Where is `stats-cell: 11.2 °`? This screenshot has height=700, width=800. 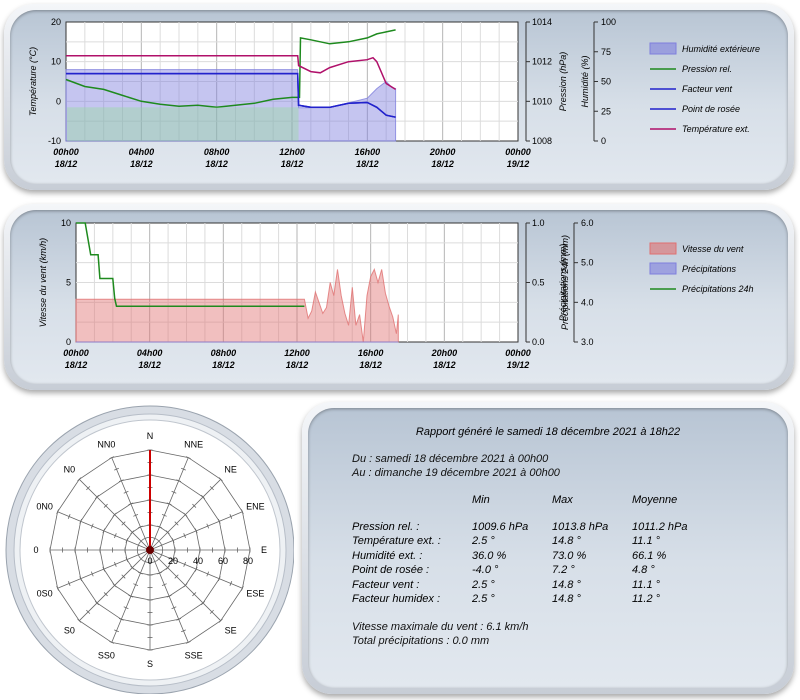 stats-cell: 11.2 ° is located at coordinates (646, 599).